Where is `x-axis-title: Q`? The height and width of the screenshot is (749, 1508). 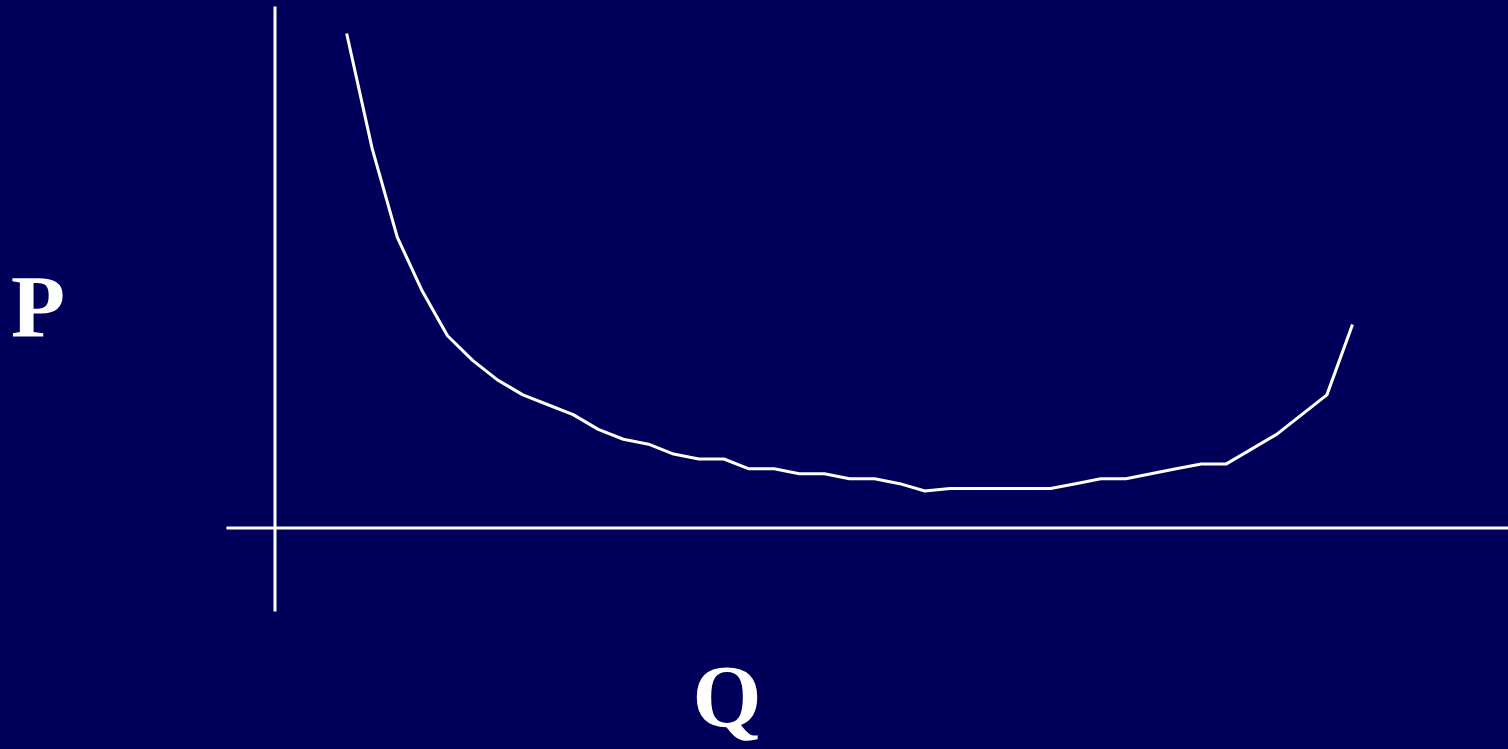 x-axis-title: Q is located at coordinates (727, 704).